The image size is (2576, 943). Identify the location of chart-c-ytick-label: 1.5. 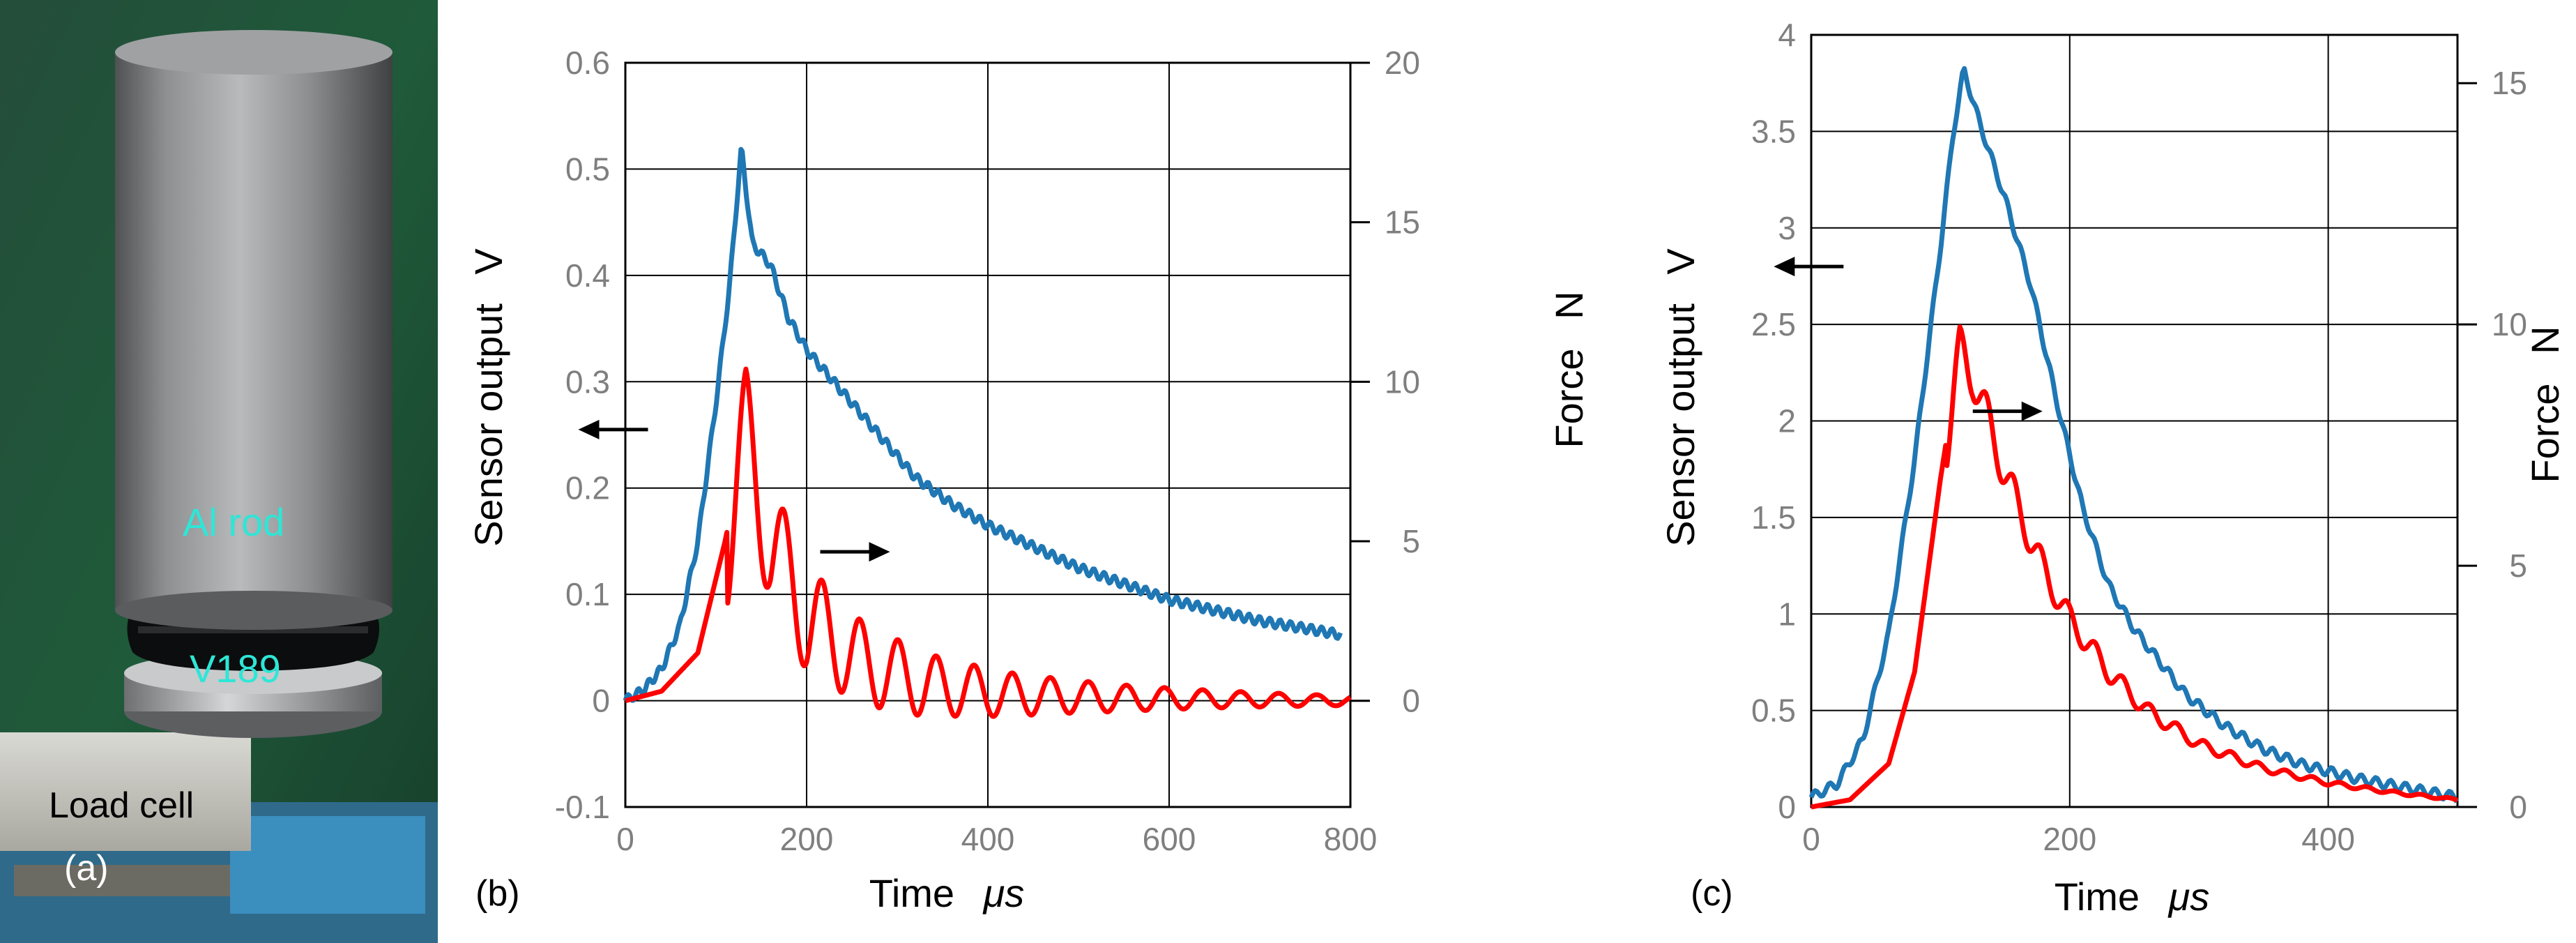
(1773, 517).